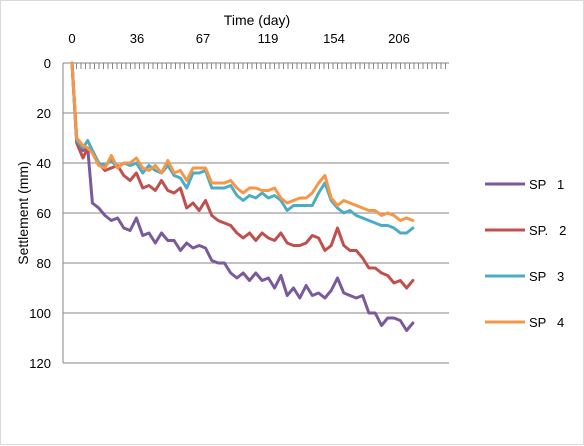  Describe the element at coordinates (547, 230) in the screenshot. I see `legend-label: SP. 2` at that location.